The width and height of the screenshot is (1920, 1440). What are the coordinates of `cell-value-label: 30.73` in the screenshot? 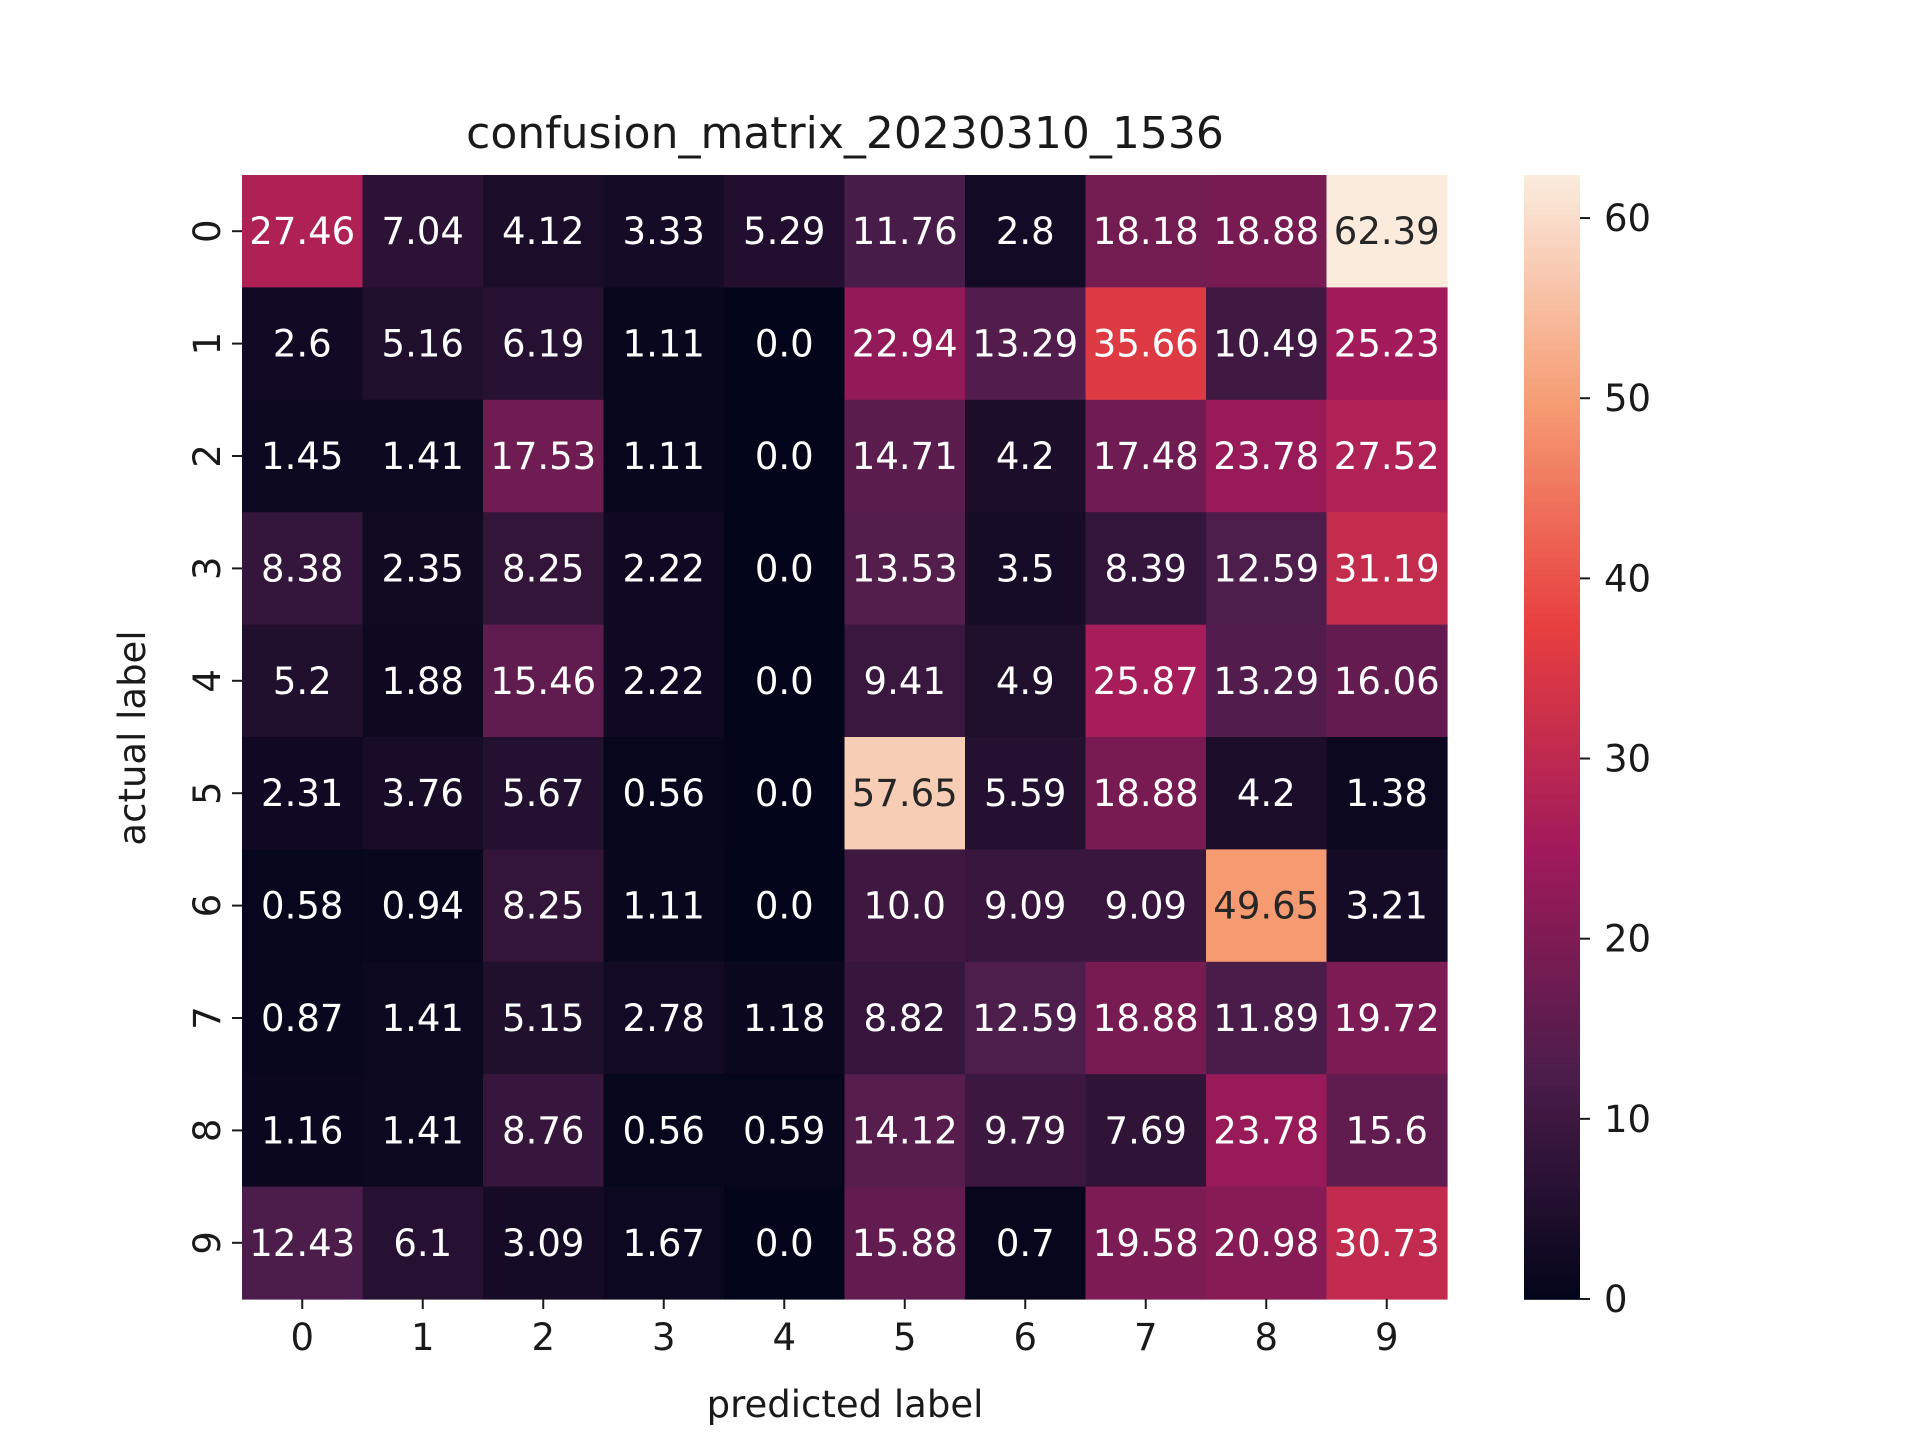 It's located at (1387, 1243).